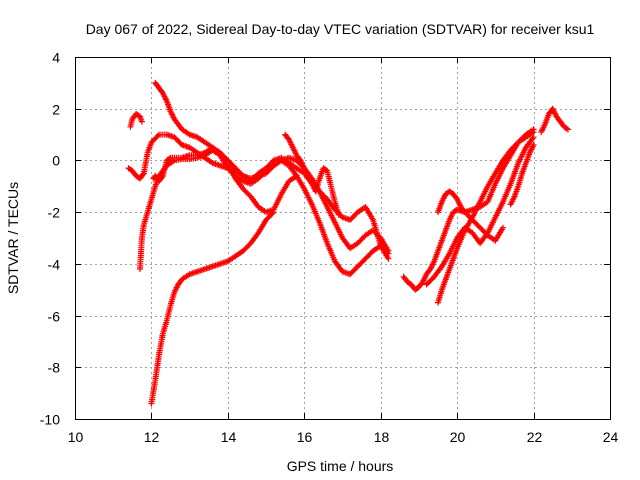 The height and width of the screenshot is (480, 640). Describe the element at coordinates (56, 58) in the screenshot. I see `y-tick-label: 4` at that location.